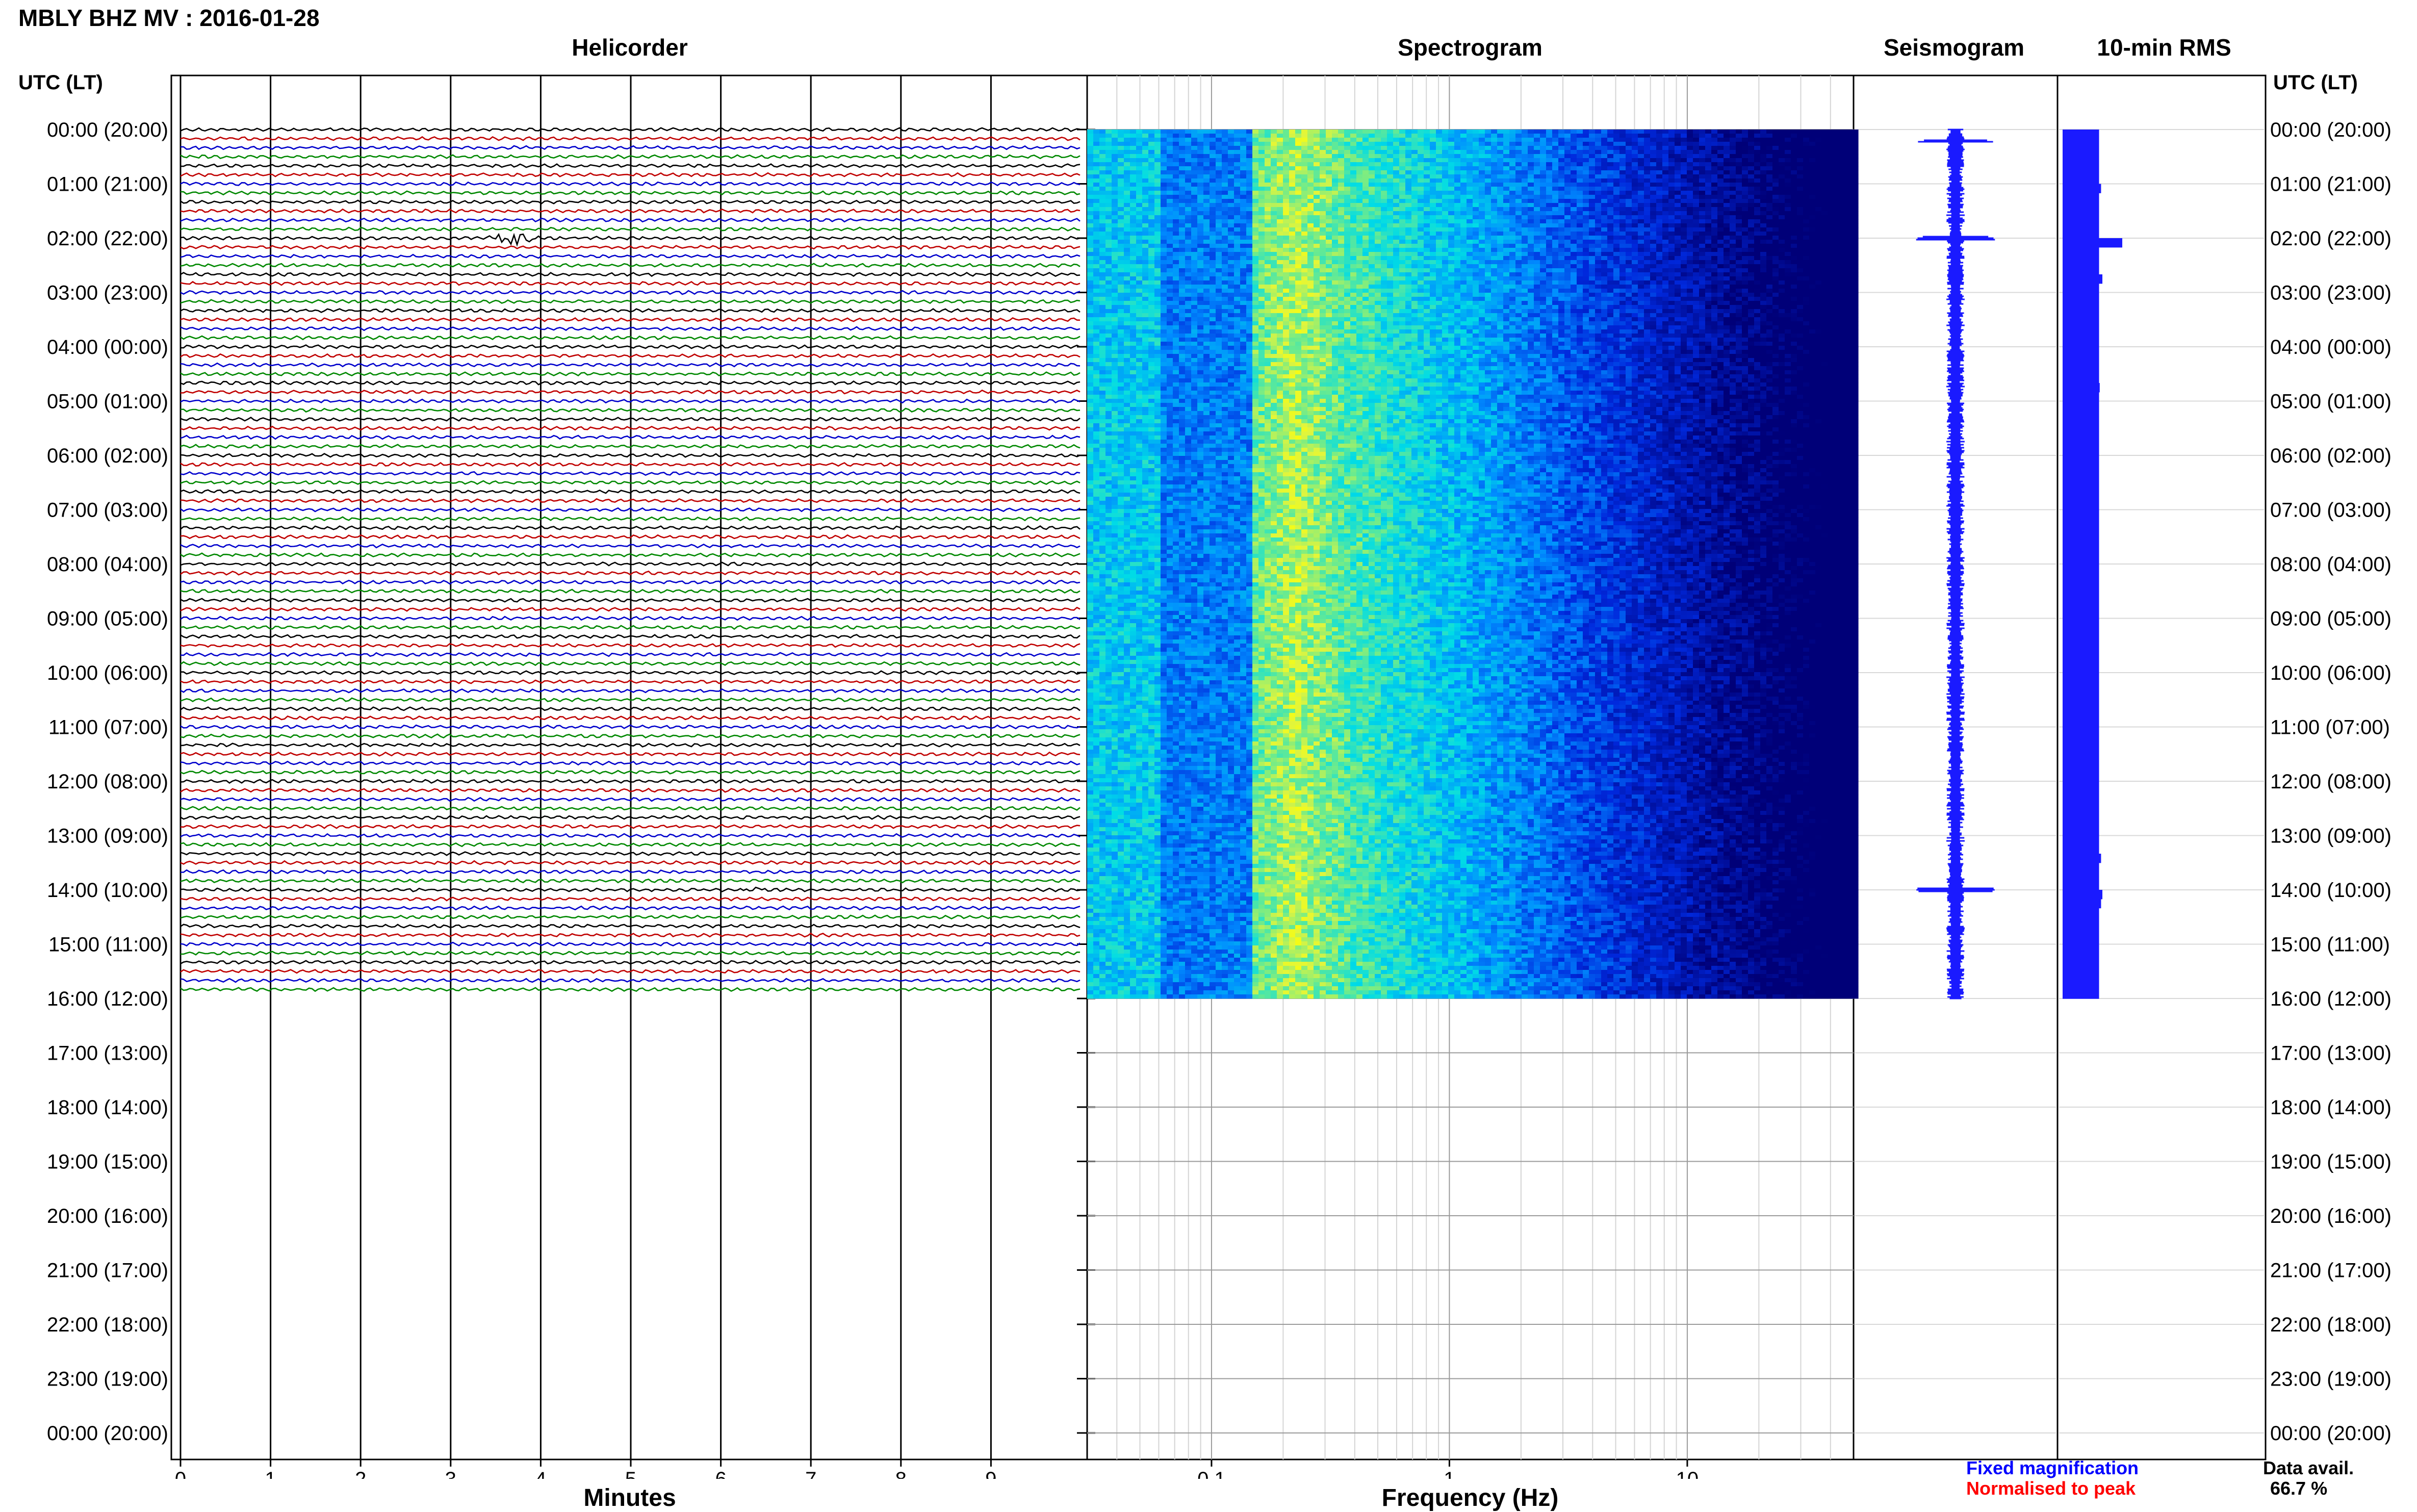 Image resolution: width=2417 pixels, height=1512 pixels. Describe the element at coordinates (107, 1162) in the screenshot. I see `time-label-left: 19:00 (15:00)` at that location.